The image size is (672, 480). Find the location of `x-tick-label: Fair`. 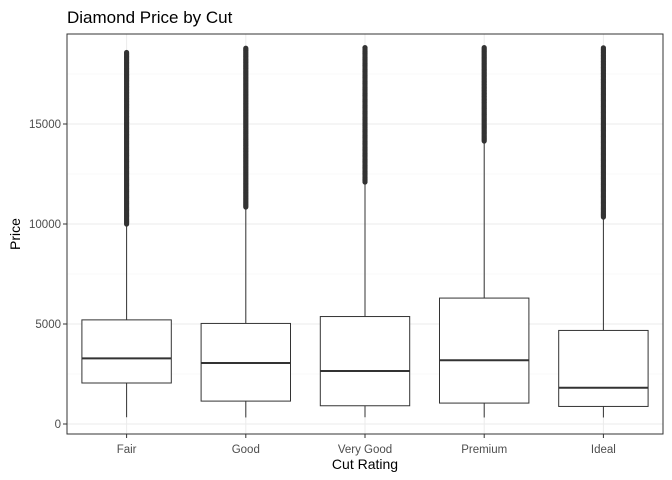

x-tick-label: Fair is located at coordinates (127, 450).